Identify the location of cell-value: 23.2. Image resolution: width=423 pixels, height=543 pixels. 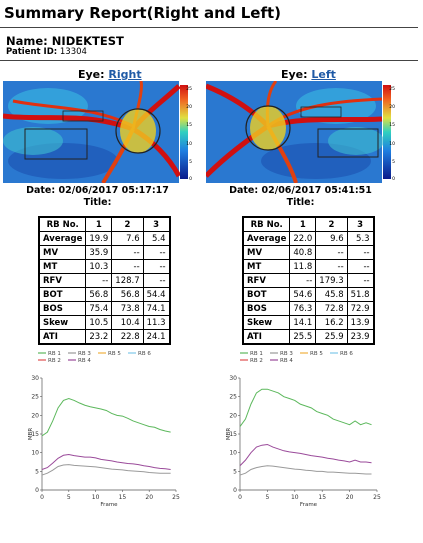
(99, 337).